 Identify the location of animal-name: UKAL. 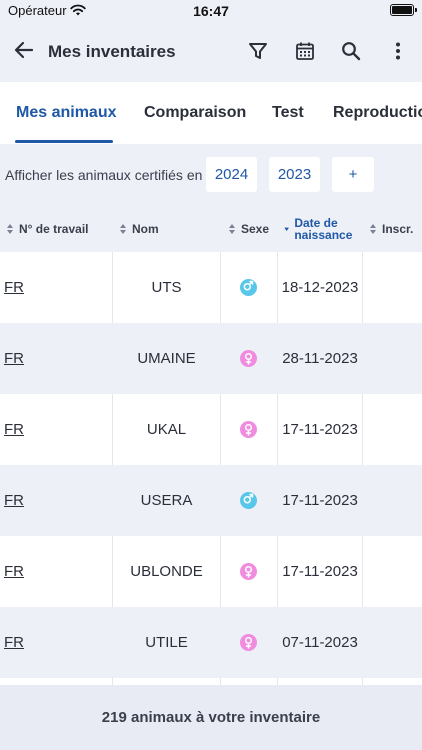
(166, 429).